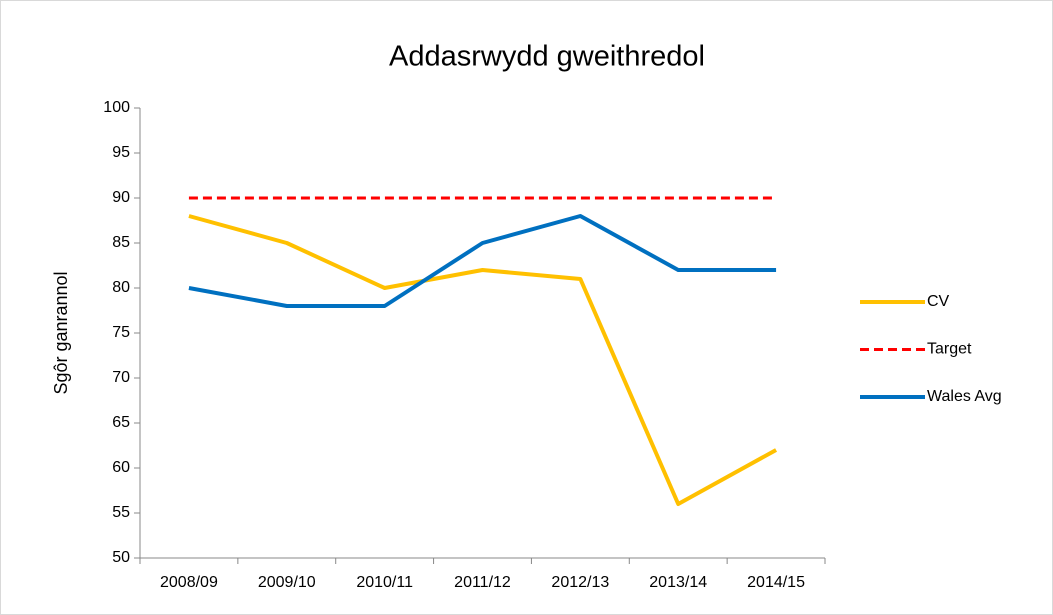 The width and height of the screenshot is (1053, 615). I want to click on x-tick-label: 2014/15, so click(776, 582).